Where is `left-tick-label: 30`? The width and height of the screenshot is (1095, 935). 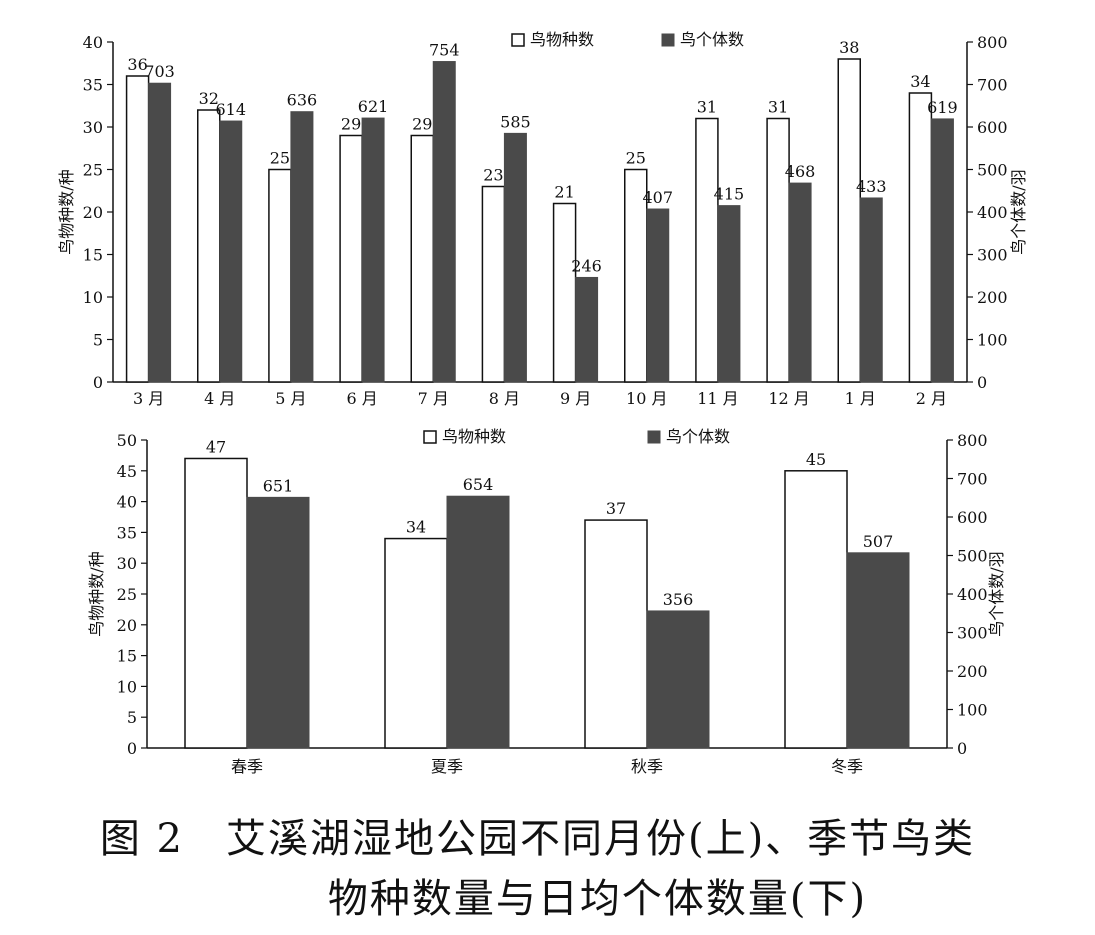 left-tick-label: 30 is located at coordinates (127, 563).